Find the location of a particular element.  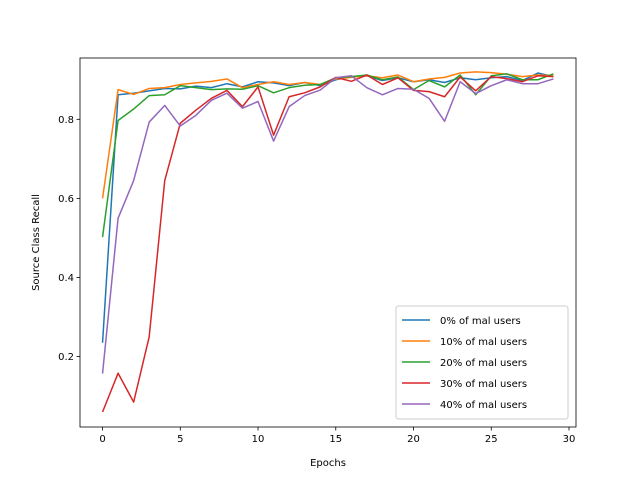

y-tick-label: 0.8 is located at coordinates (66, 120).